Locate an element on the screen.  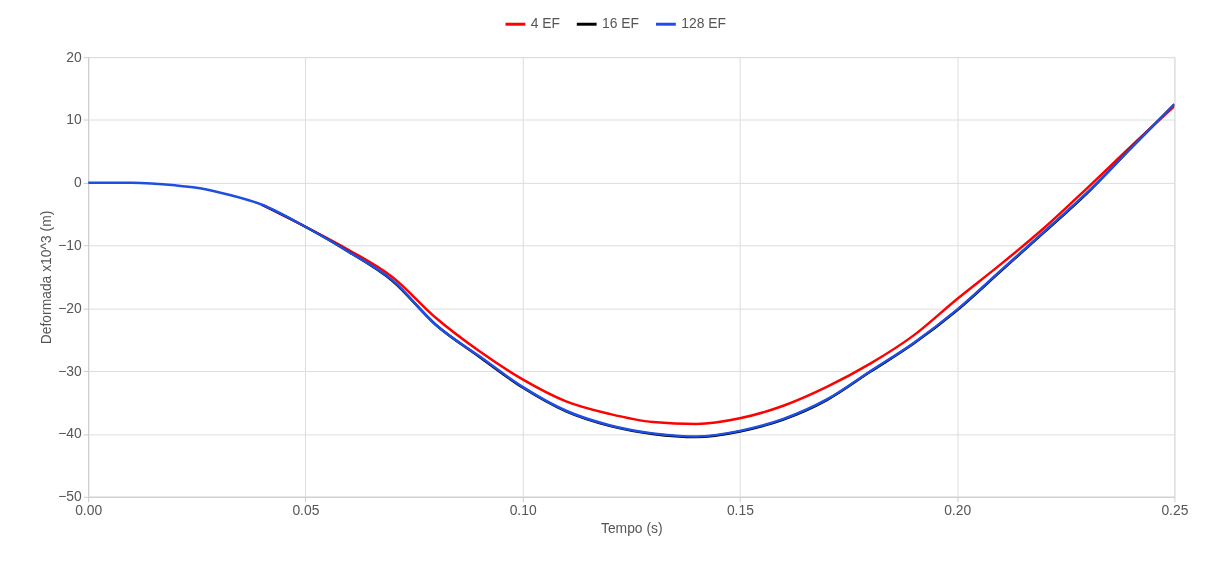
legend-label: 4 EF is located at coordinates (545, 23).